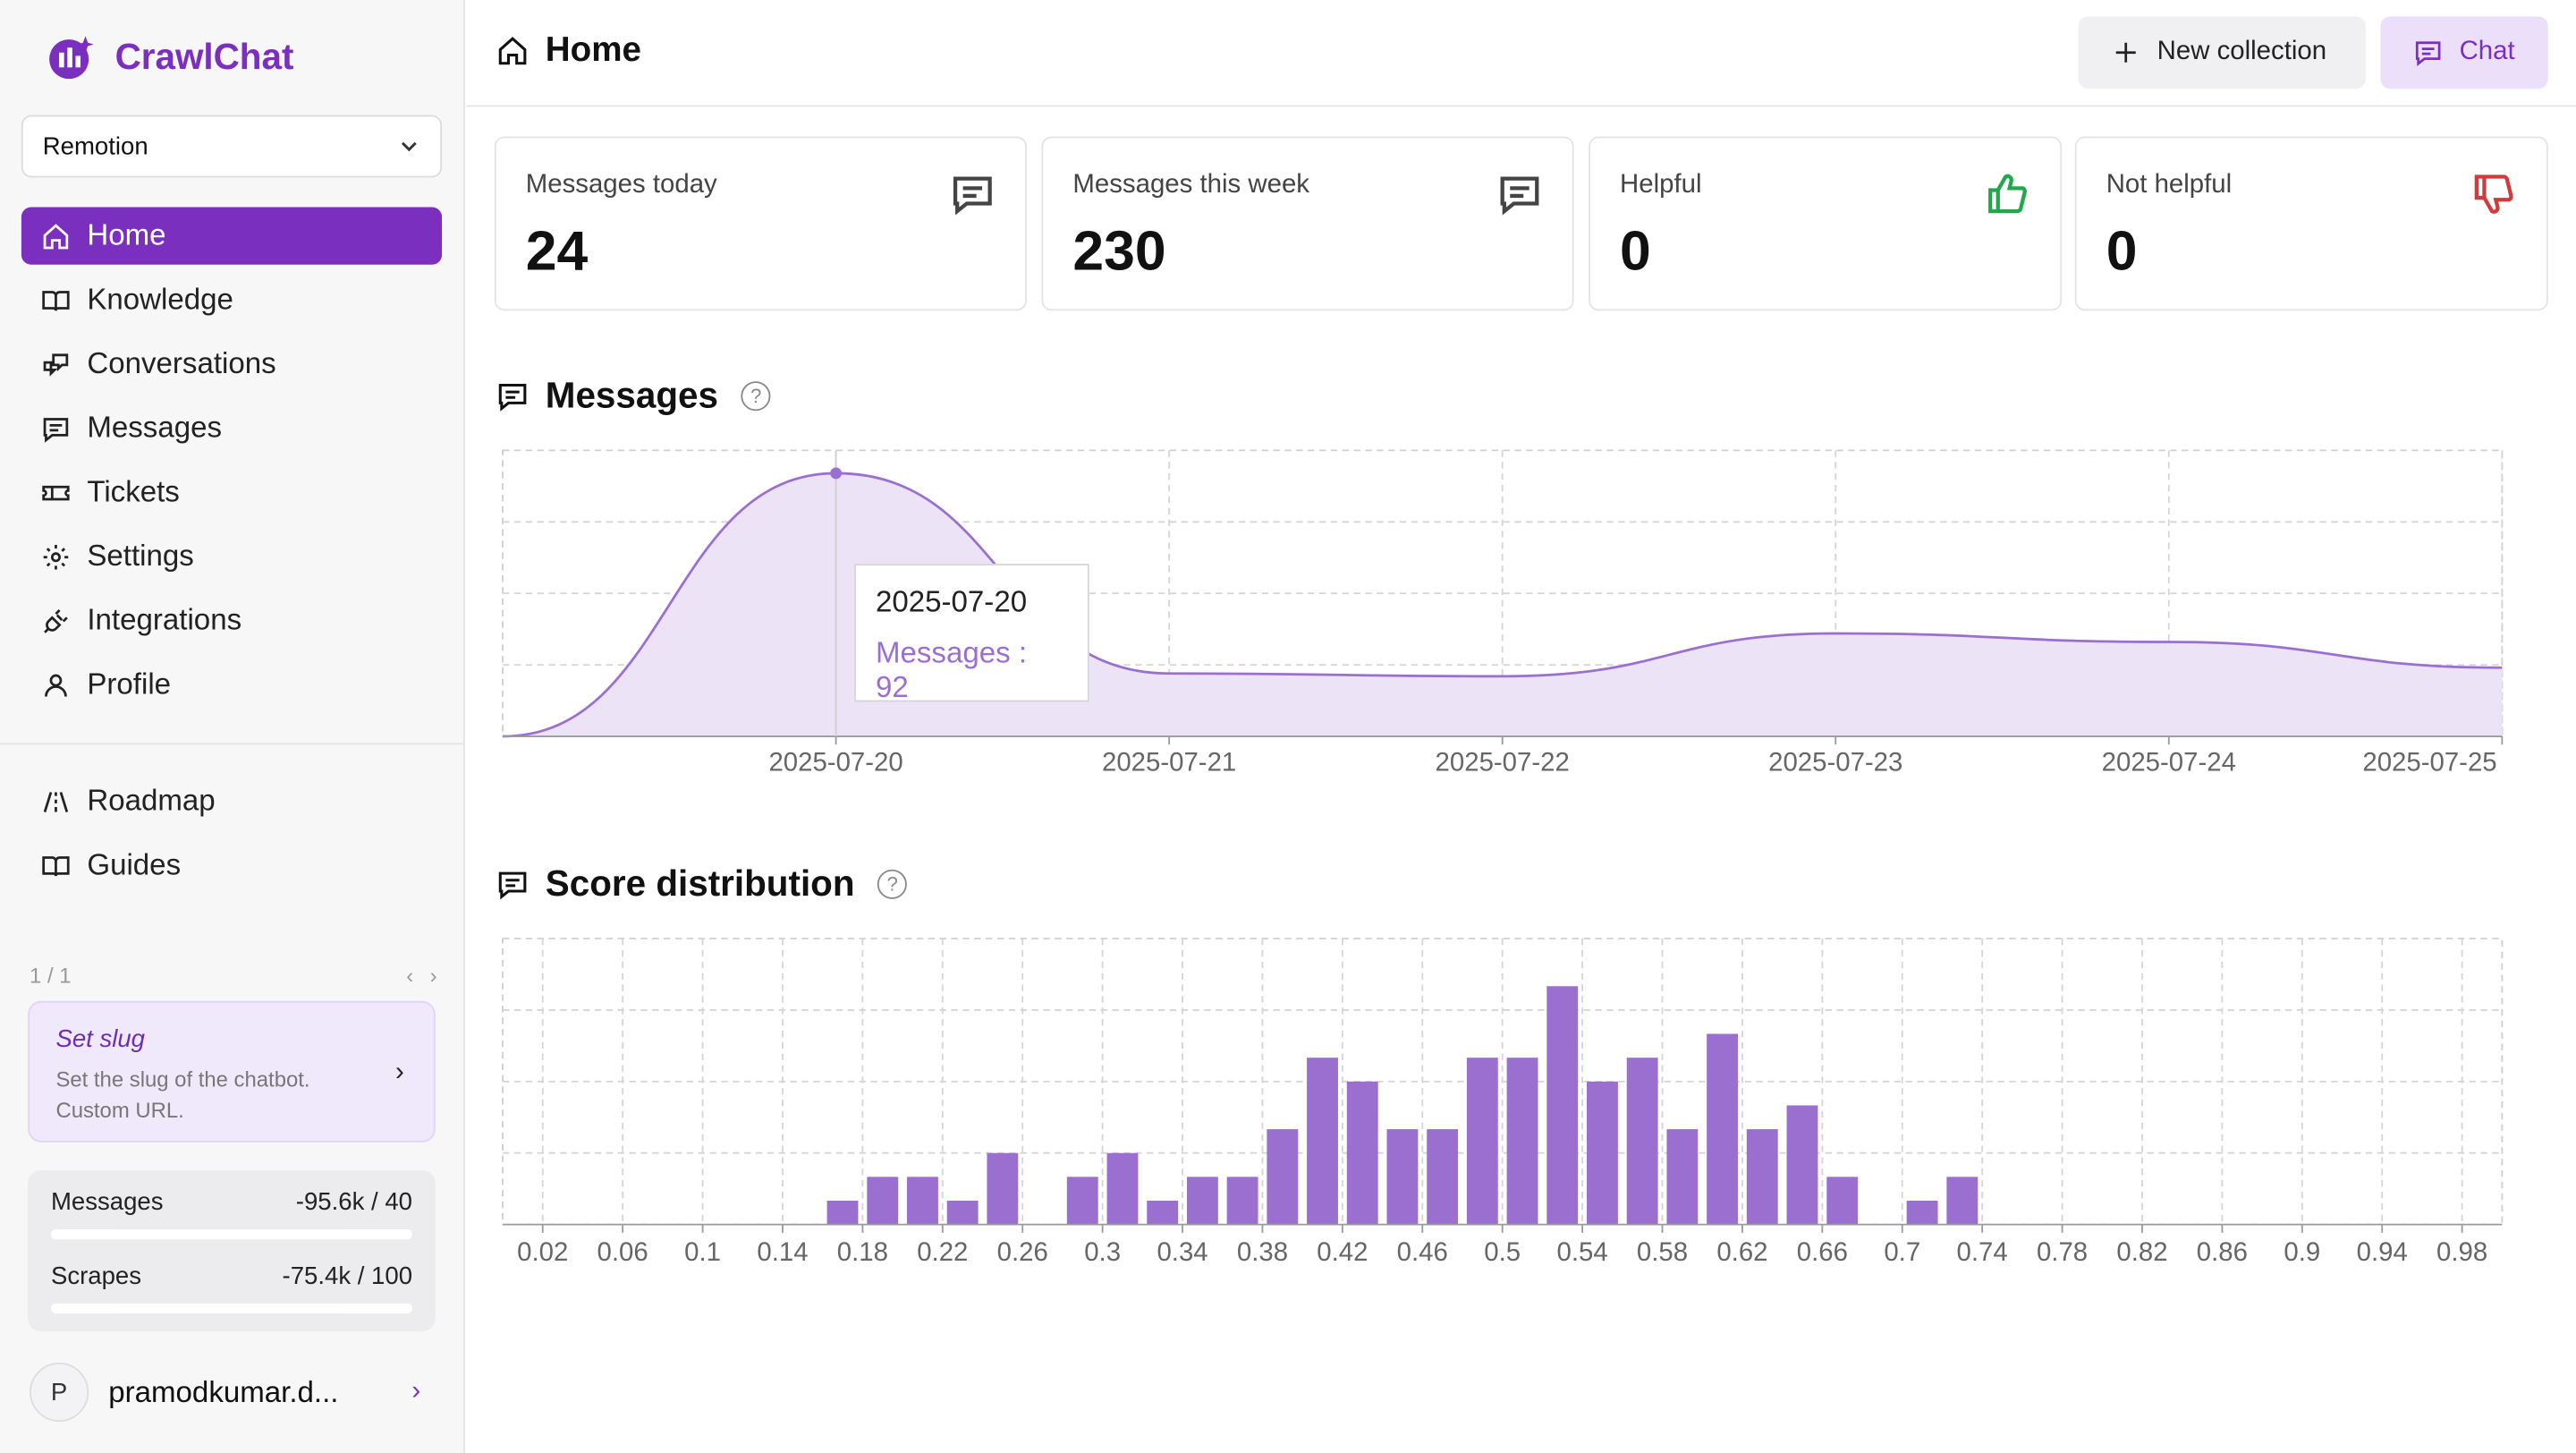 This screenshot has width=2576, height=1453. I want to click on gear-icon, so click(56, 556).